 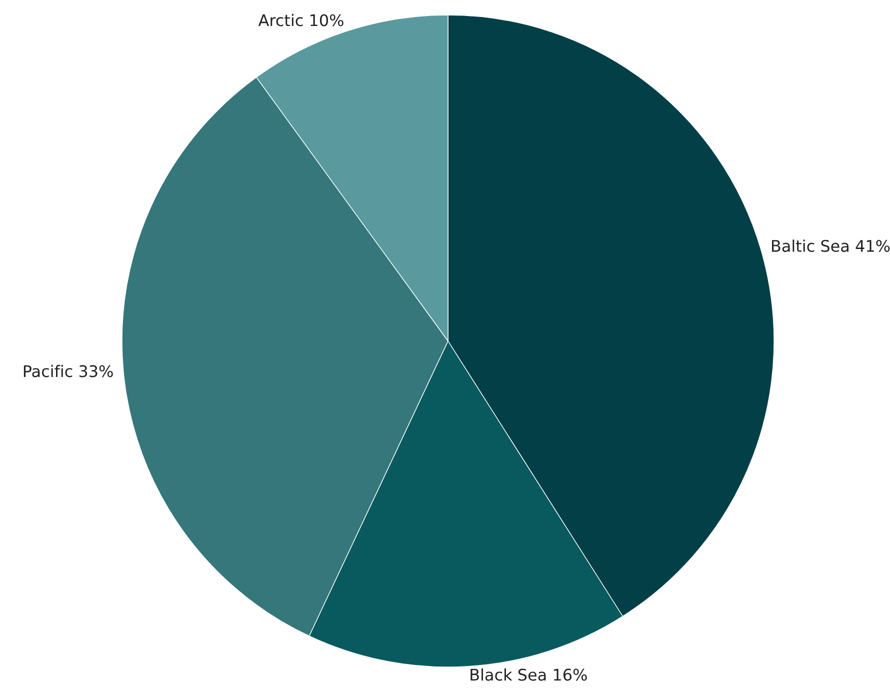 What do you see at coordinates (528, 674) in the screenshot?
I see `slice-label: Black Sea 16%` at bounding box center [528, 674].